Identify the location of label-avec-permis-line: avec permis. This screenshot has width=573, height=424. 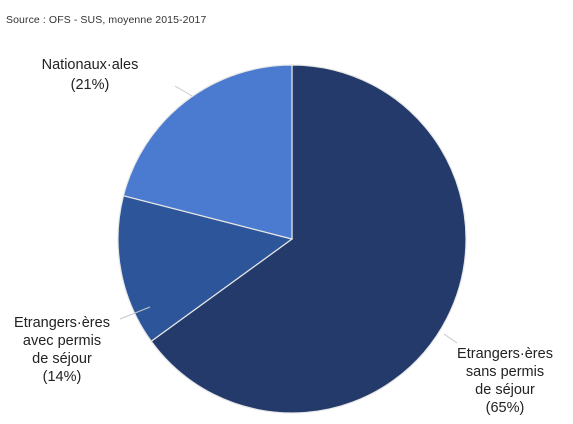
(62, 341).